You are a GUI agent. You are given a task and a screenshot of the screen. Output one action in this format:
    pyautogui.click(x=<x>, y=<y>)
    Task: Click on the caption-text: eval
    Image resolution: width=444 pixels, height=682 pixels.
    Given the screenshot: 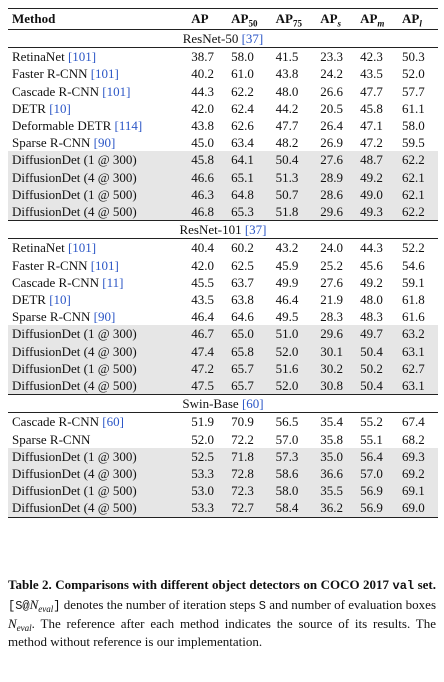 What is the action you would take?
    pyautogui.click(x=46, y=608)
    